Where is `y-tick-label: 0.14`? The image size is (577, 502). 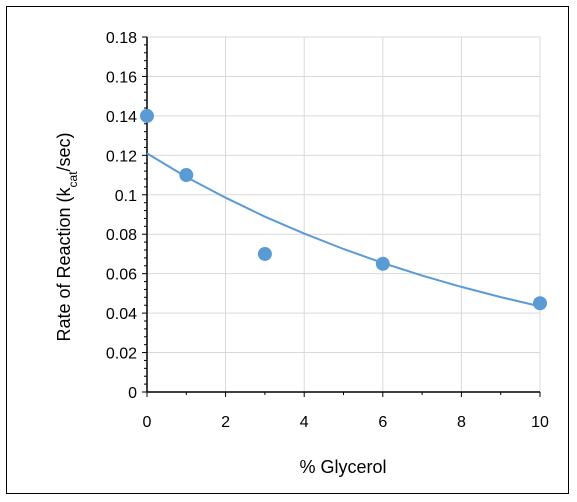 y-tick-label: 0.14 is located at coordinates (121, 117).